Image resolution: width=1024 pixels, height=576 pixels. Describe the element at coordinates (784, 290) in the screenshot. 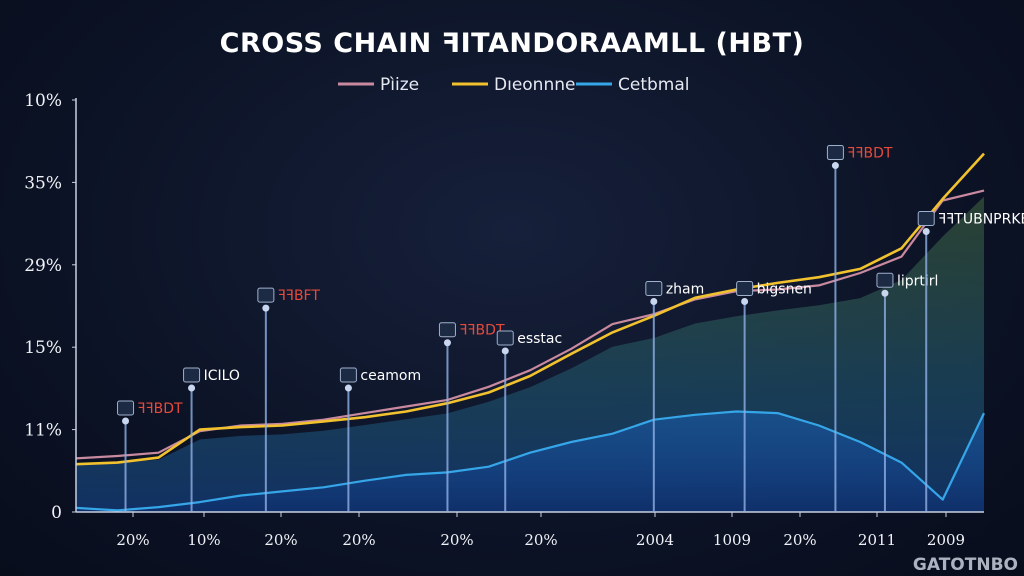

I see `annotation-label-7: bigsnen` at that location.